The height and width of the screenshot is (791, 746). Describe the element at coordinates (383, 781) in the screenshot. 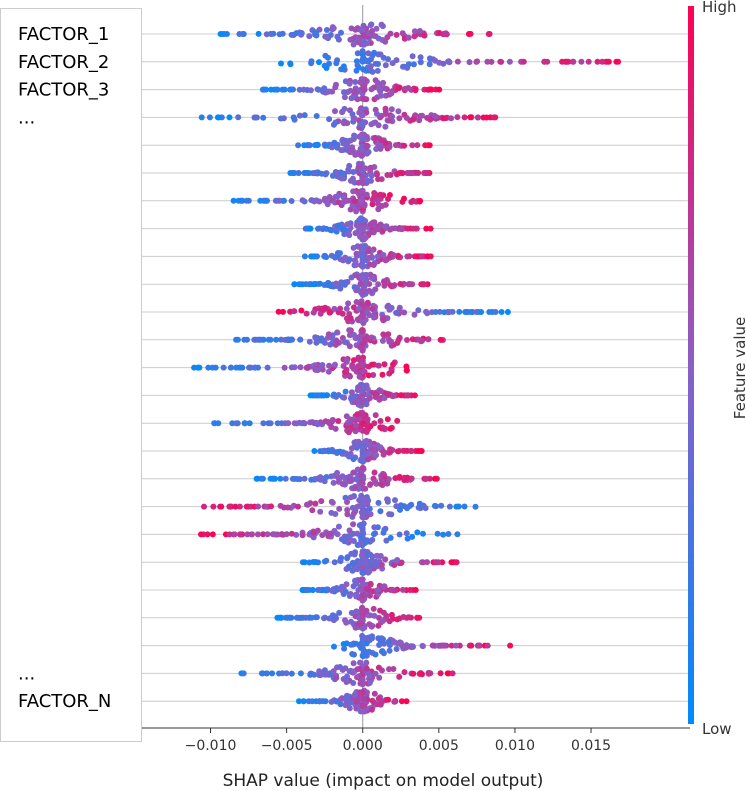

I see `x-axis-title: SHAP value (impact on model output)` at that location.